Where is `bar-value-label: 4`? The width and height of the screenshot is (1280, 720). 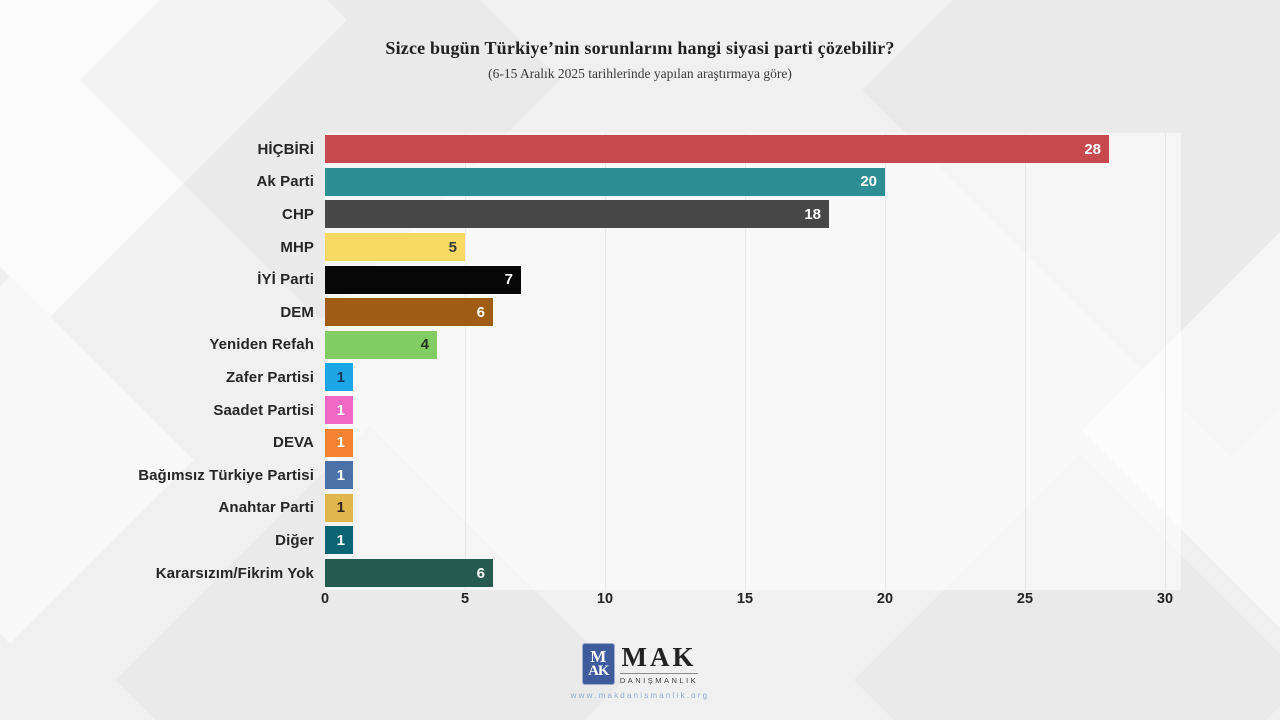 bar-value-label: 4 is located at coordinates (424, 345).